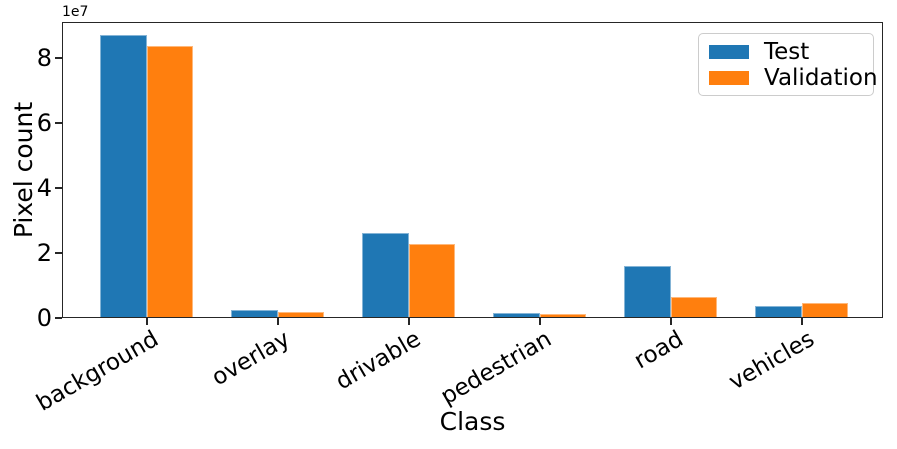 The height and width of the screenshot is (449, 897). Describe the element at coordinates (300, 314) in the screenshot. I see `bar-validation-overlay` at that location.